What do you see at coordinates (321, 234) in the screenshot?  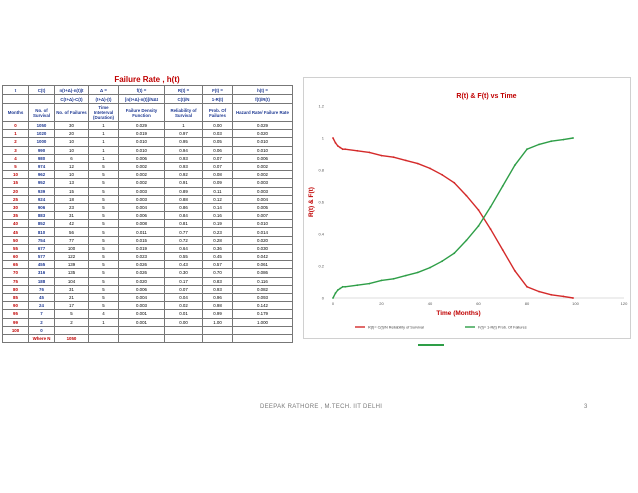 I see `y-tick-label: 0.4` at bounding box center [321, 234].